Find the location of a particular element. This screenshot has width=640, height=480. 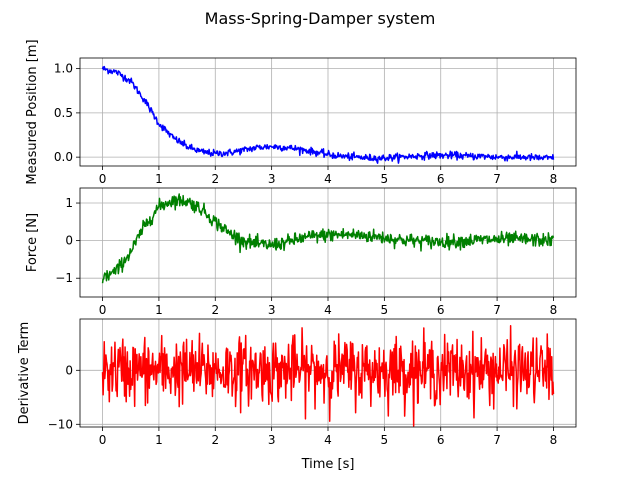

y-tick-label: 0.5 is located at coordinates (63, 113).